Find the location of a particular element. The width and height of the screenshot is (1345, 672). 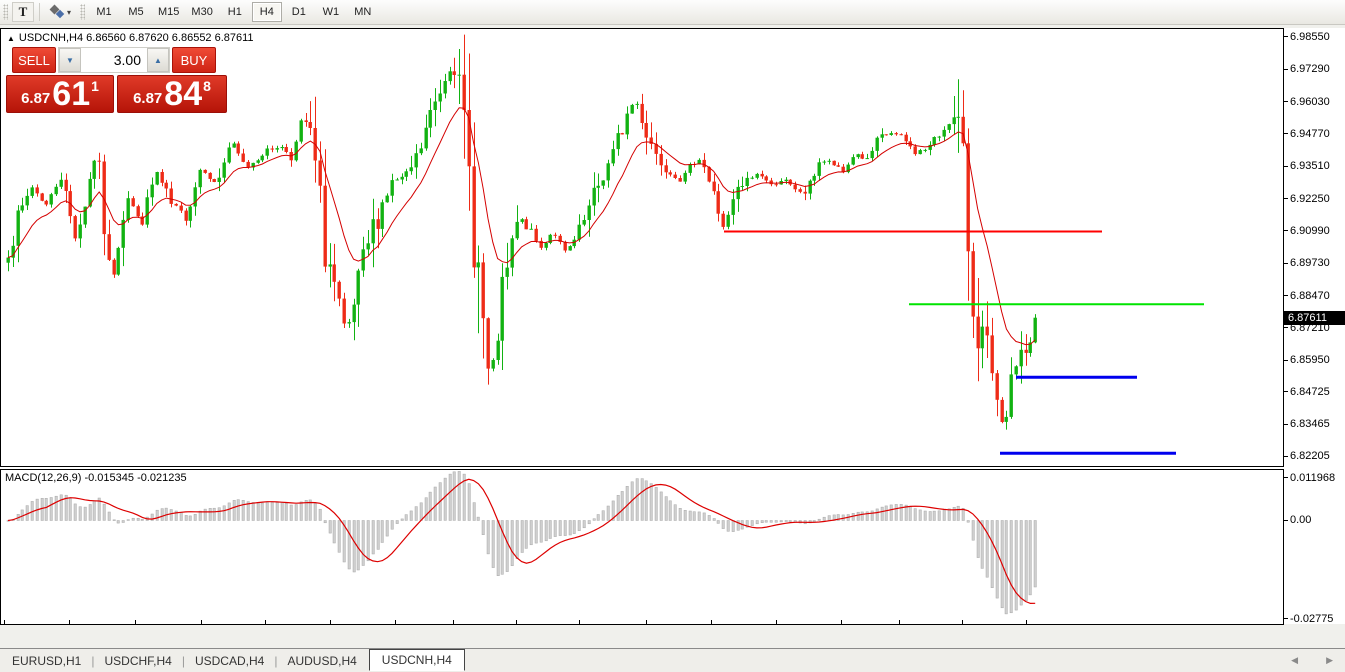

price-tick-label: 6.94770 is located at coordinates (1307, 134).